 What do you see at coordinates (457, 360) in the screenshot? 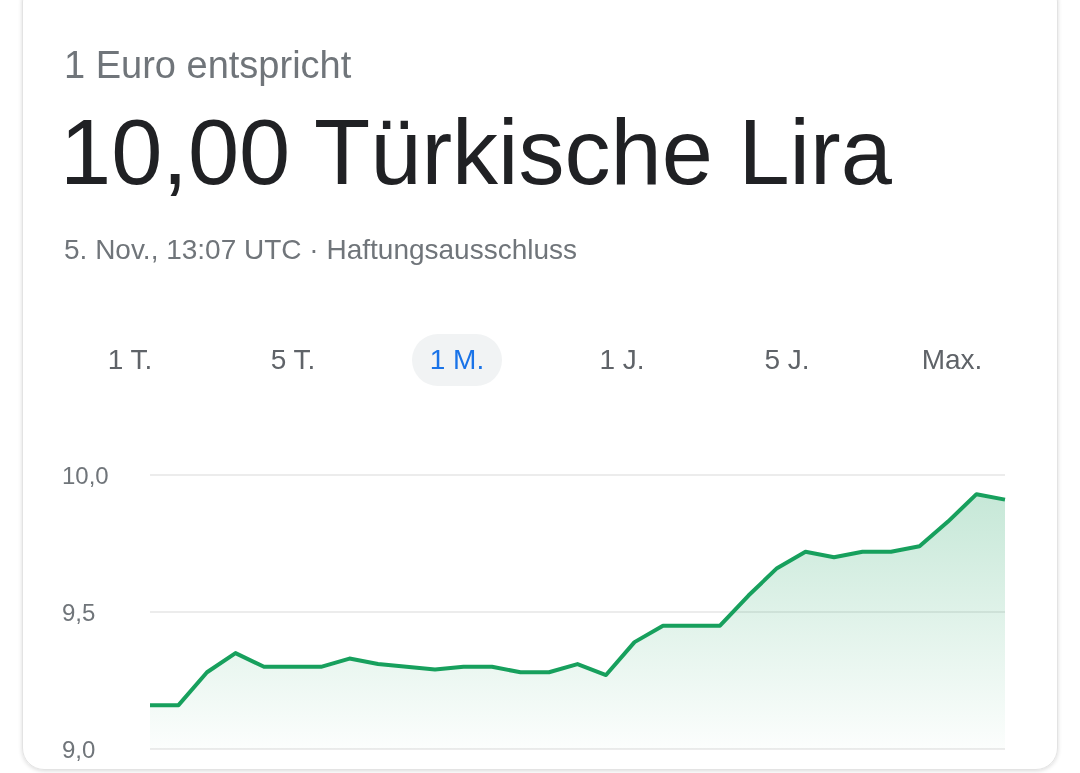
I see `text: 1 M.` at bounding box center [457, 360].